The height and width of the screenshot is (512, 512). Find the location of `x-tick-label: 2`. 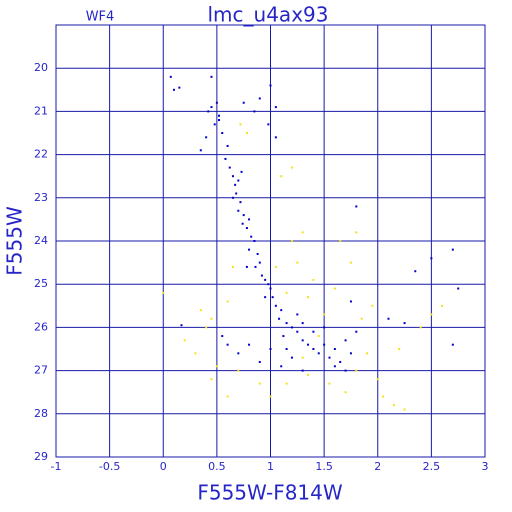

x-tick-label: 2 is located at coordinates (377, 466).